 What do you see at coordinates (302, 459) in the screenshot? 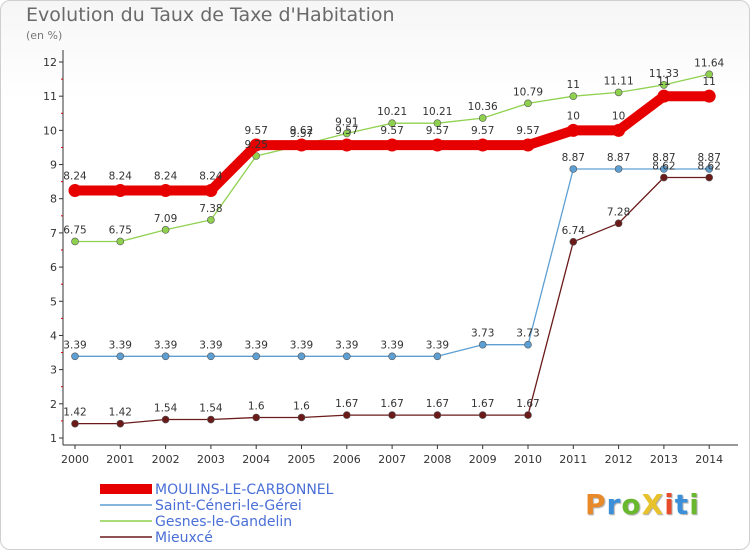
I see `x-tick-label: 2005` at bounding box center [302, 459].